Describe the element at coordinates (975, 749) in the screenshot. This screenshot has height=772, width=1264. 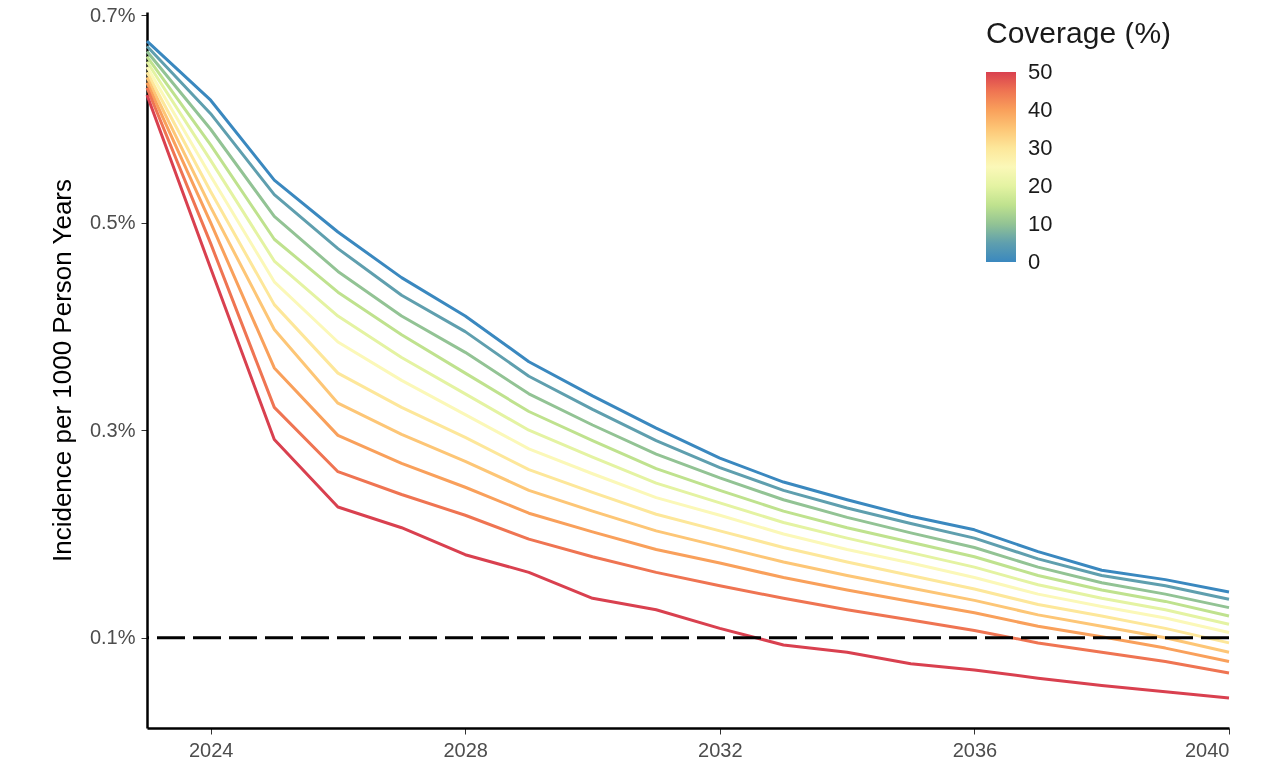
I see `x-tick-label: 2036` at that location.